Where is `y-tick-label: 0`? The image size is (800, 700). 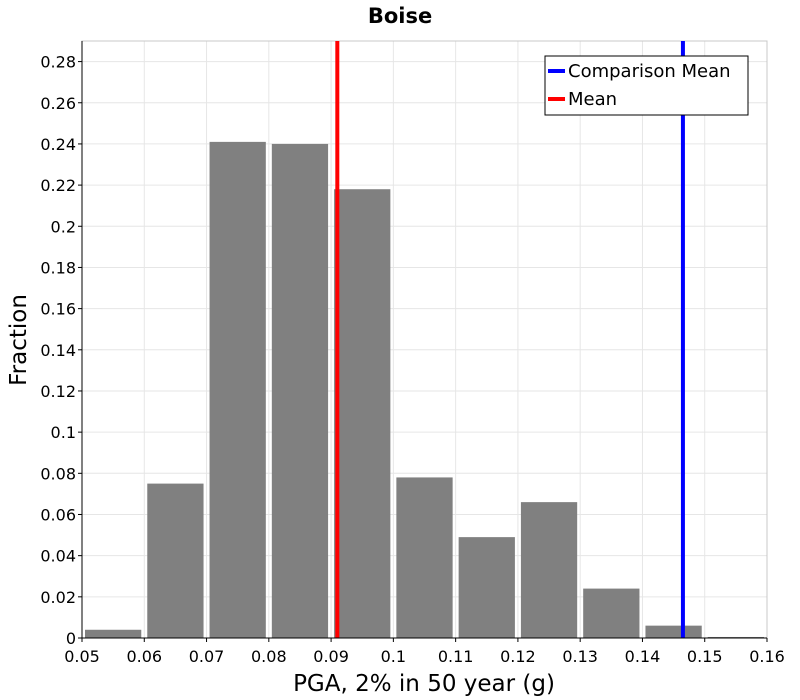 y-tick-label: 0 is located at coordinates (71, 638).